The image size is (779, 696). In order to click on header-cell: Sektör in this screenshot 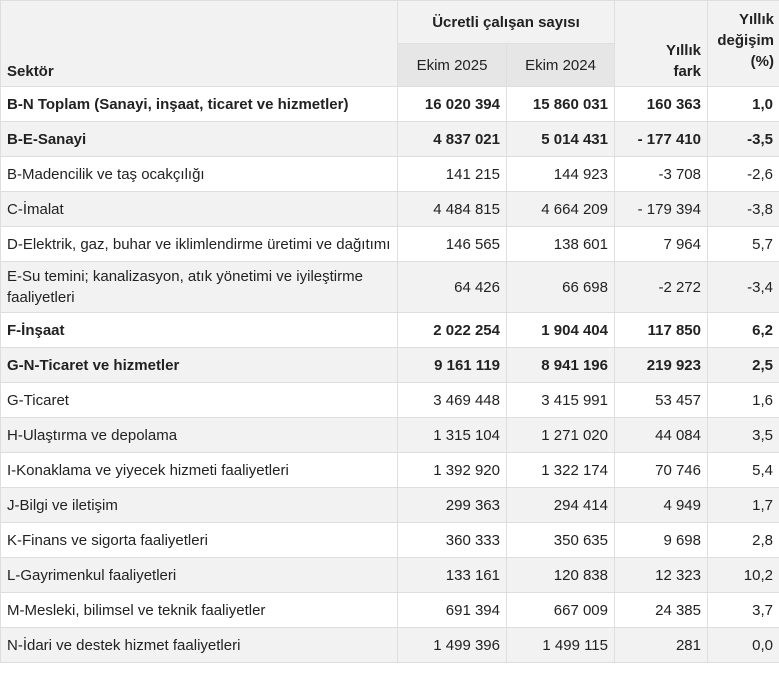, I will do `click(199, 43)`.